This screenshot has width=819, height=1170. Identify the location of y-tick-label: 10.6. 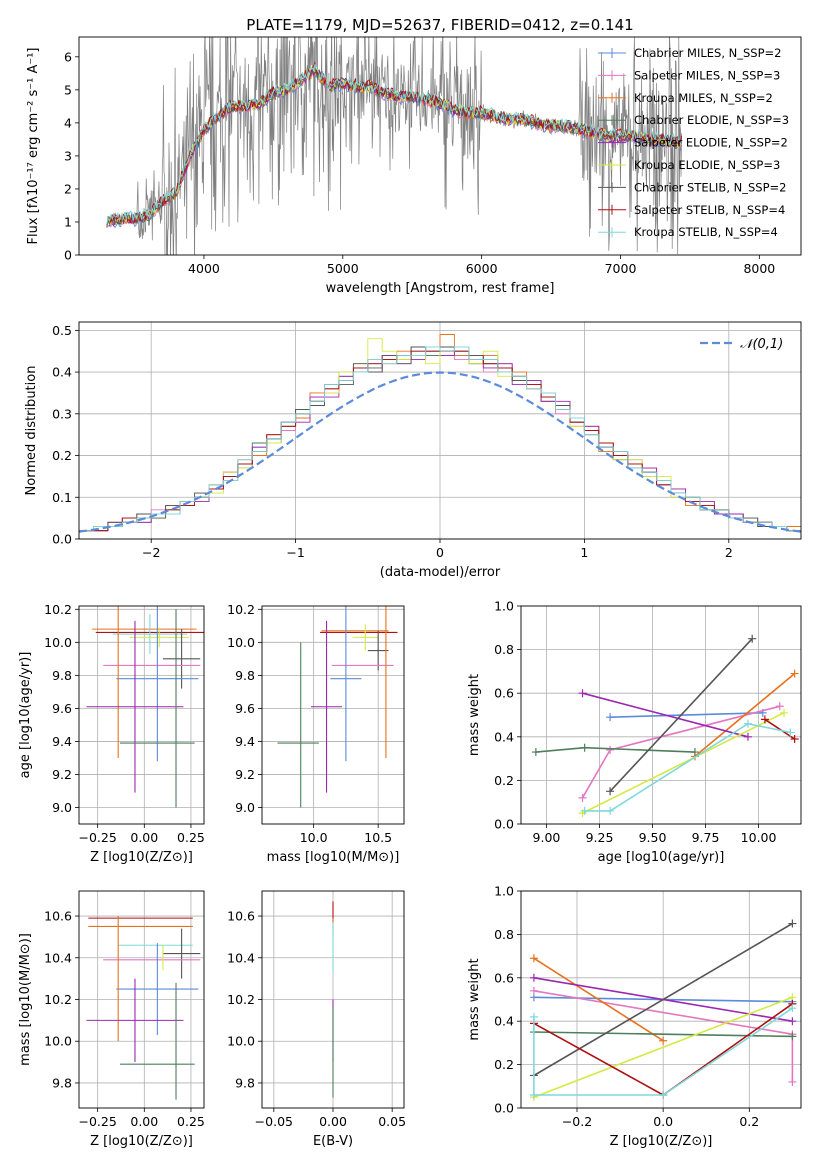
(241, 916).